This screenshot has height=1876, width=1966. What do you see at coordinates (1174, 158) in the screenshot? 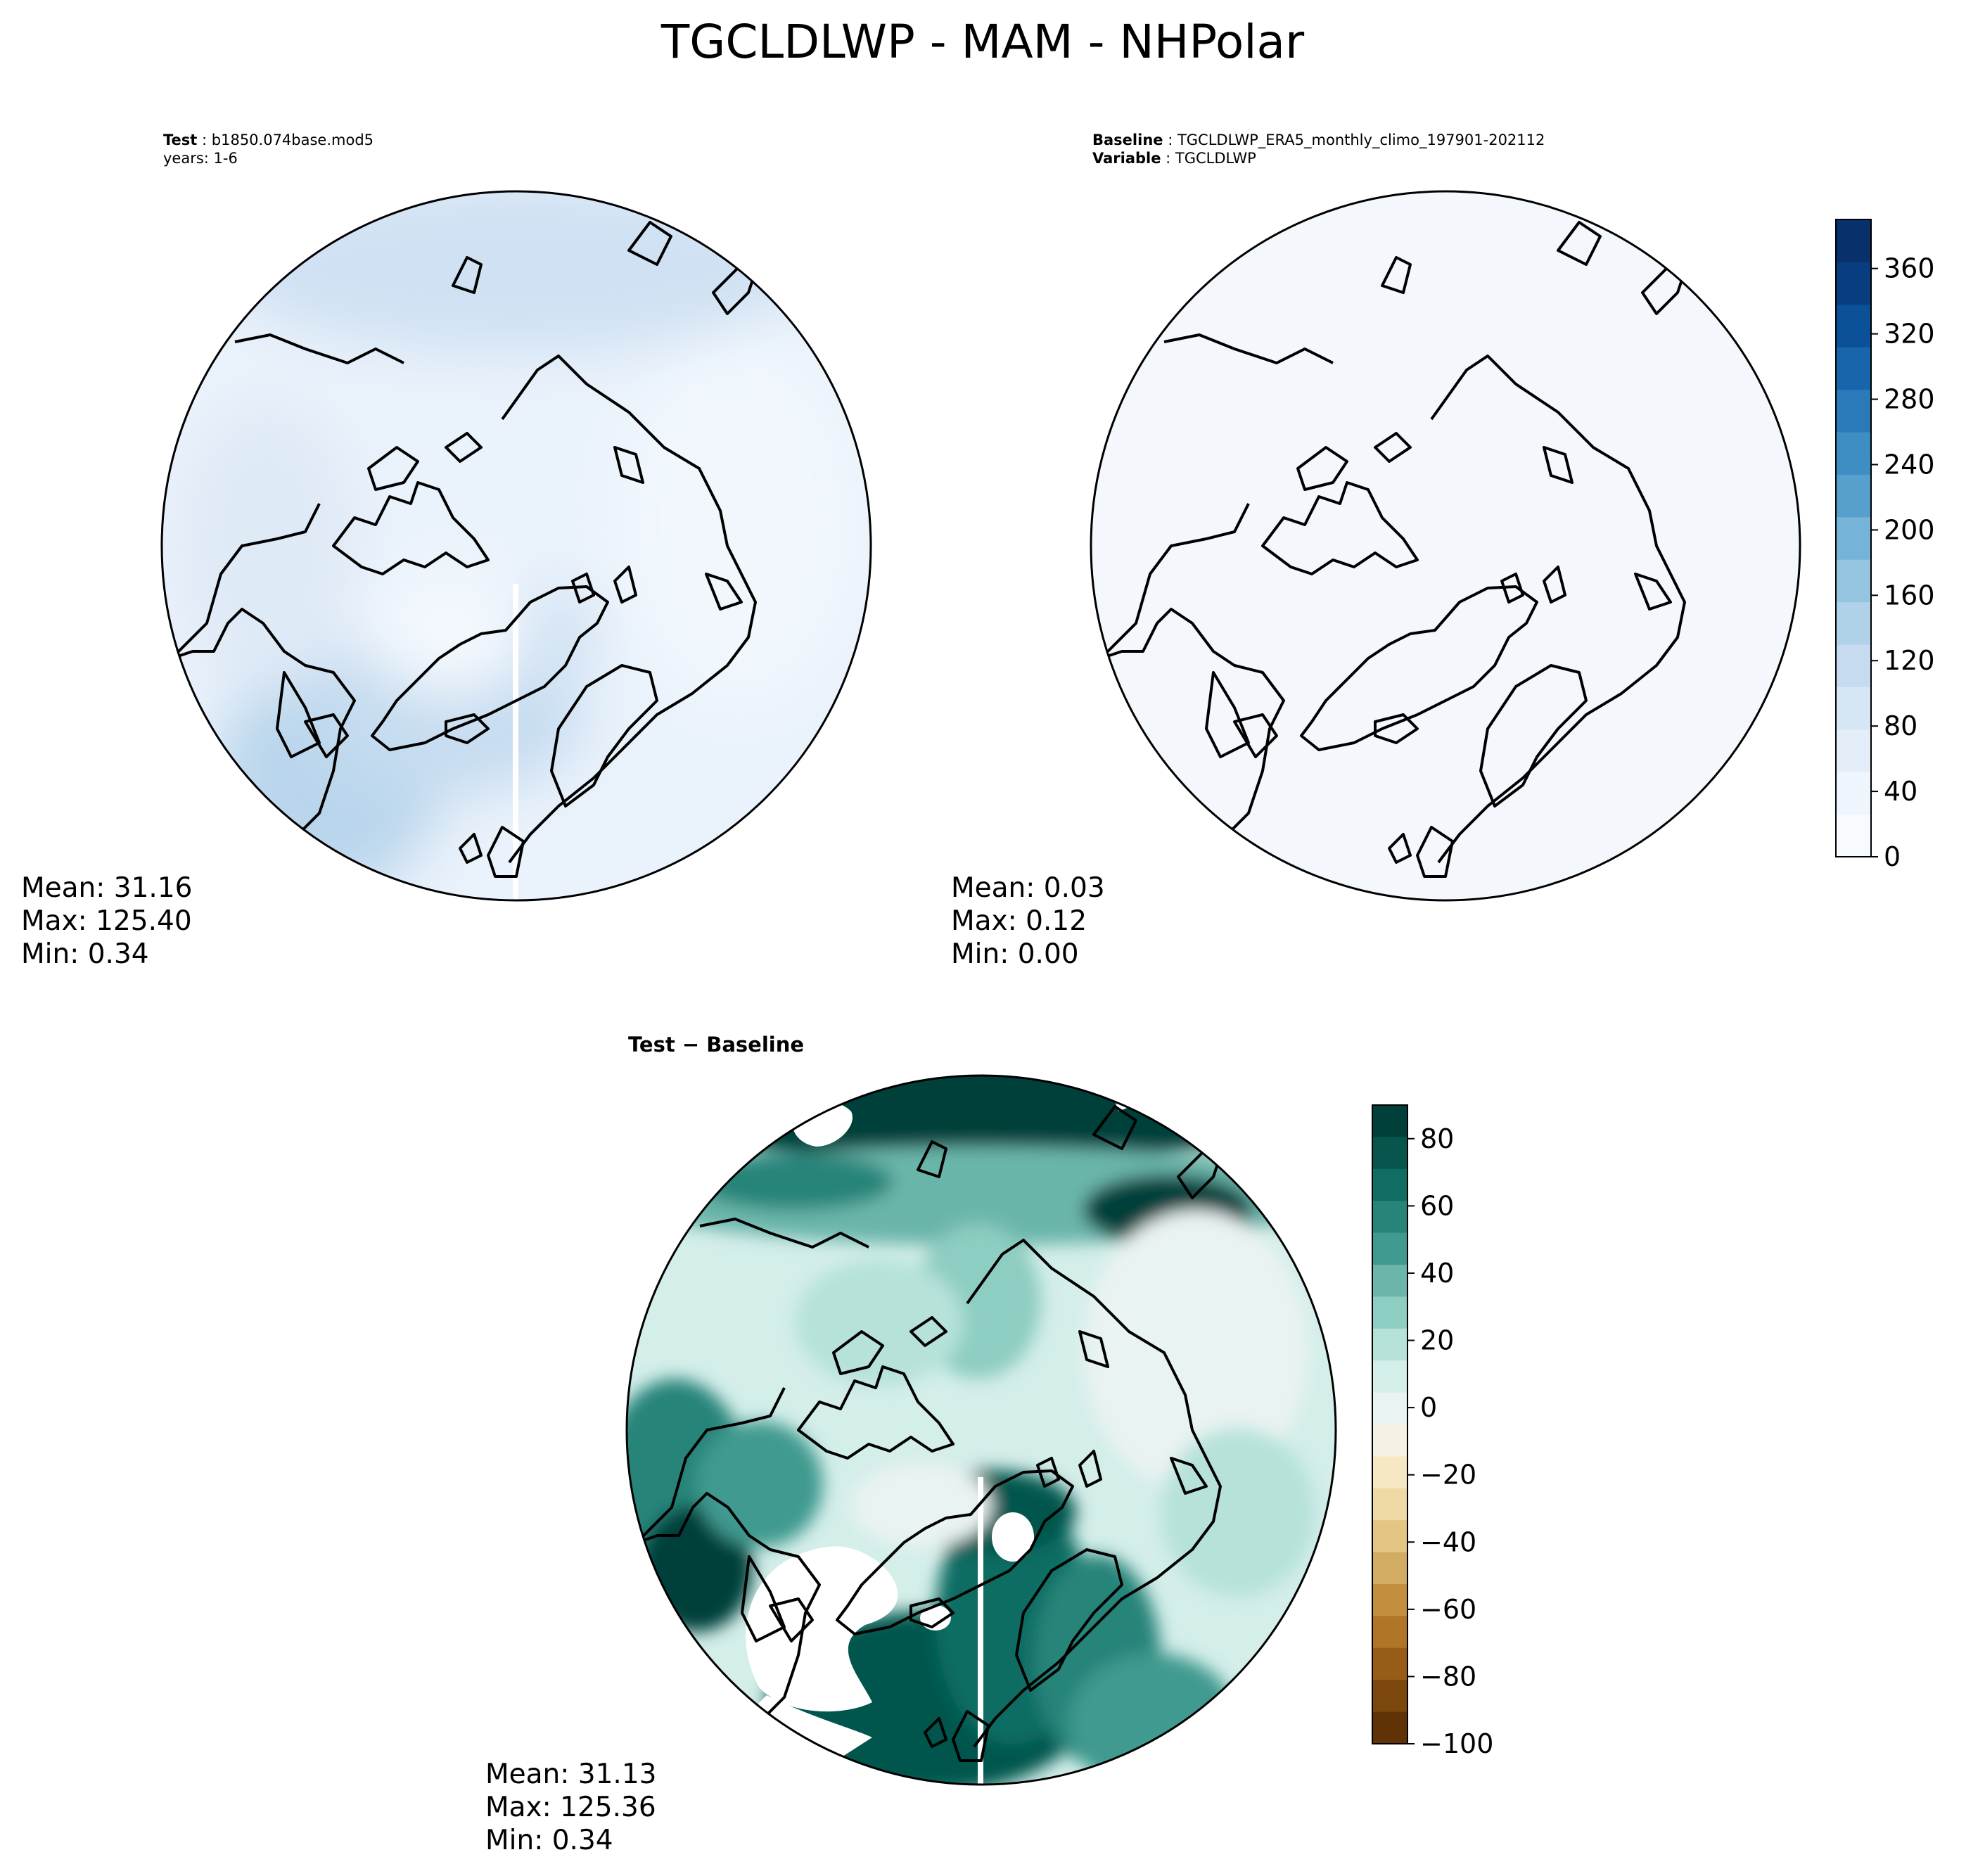
I see `baseline-variable: Variable : TGCLDLWP` at bounding box center [1174, 158].